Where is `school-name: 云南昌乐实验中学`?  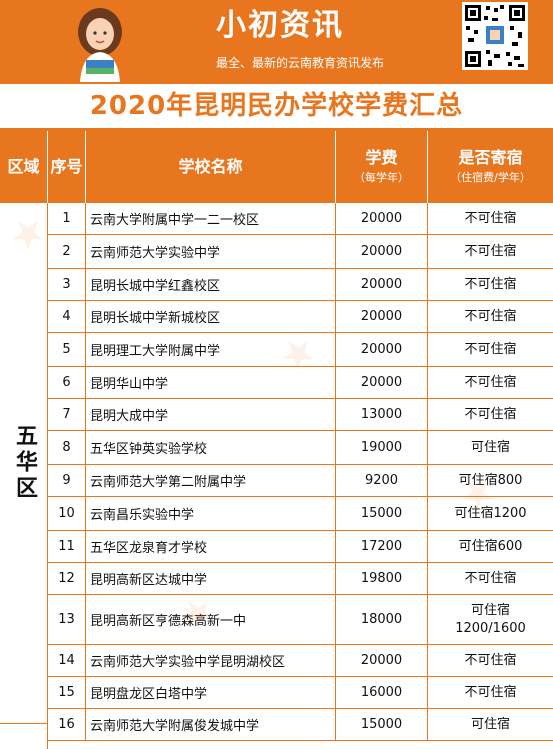
school-name: 云南昌乐实验中学 is located at coordinates (211, 513).